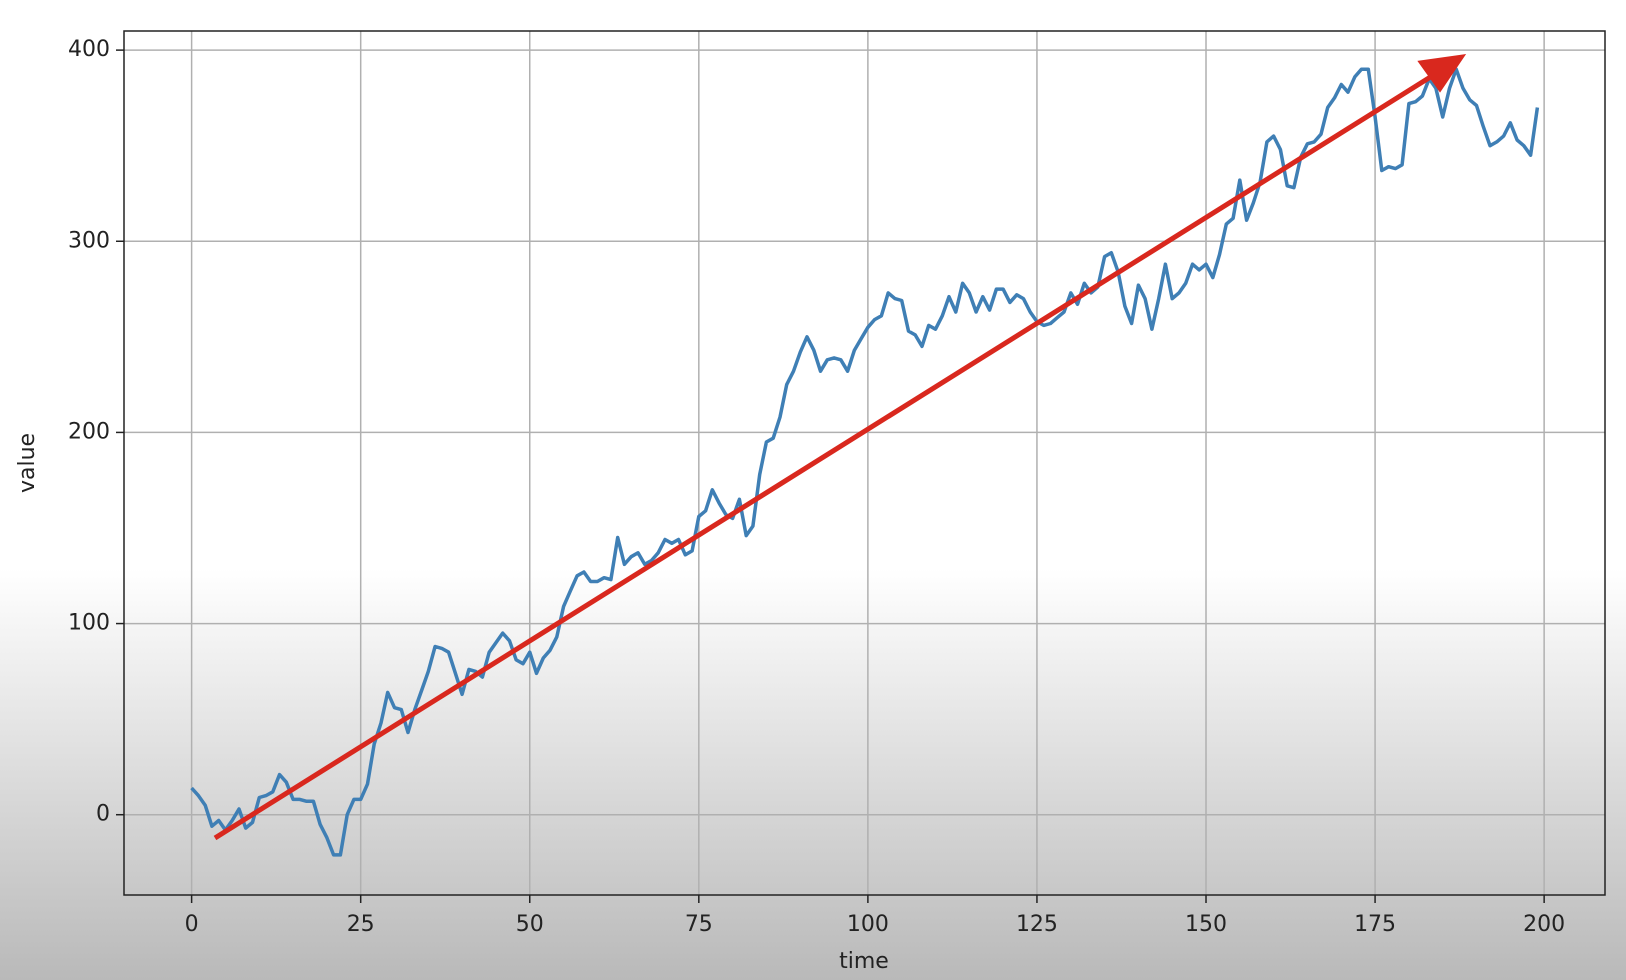 The image size is (1626, 980). What do you see at coordinates (1037, 924) in the screenshot?
I see `x-tick-label: 125` at bounding box center [1037, 924].